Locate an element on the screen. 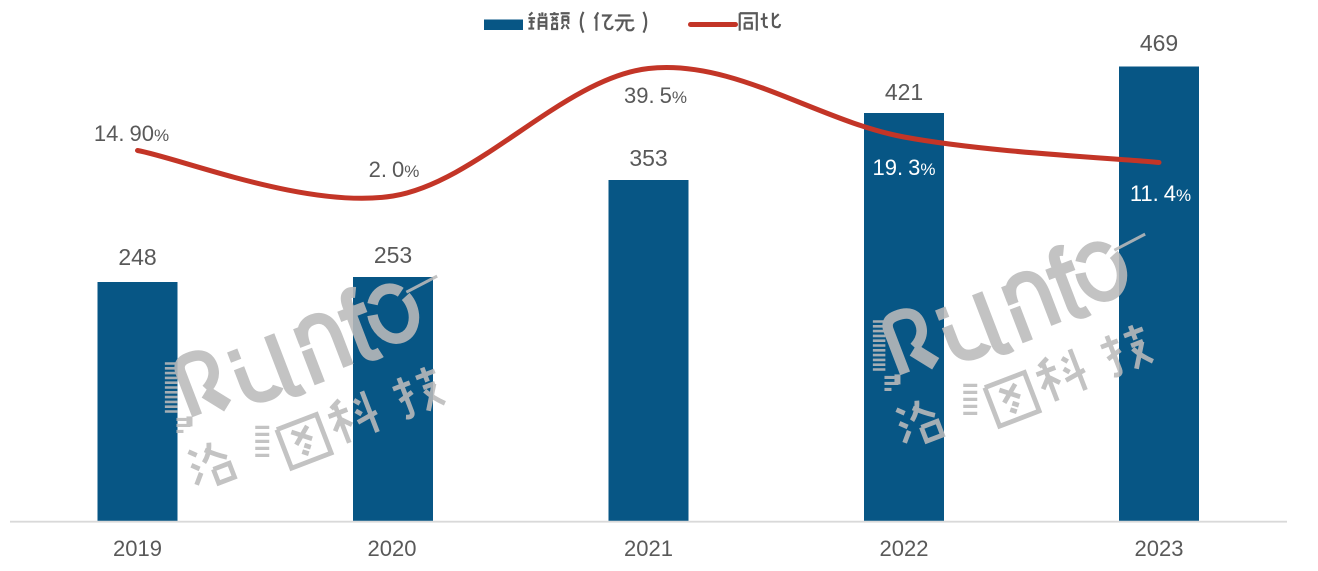 The height and width of the screenshot is (571, 1318). svg-text: 2019 is located at coordinates (137, 548).